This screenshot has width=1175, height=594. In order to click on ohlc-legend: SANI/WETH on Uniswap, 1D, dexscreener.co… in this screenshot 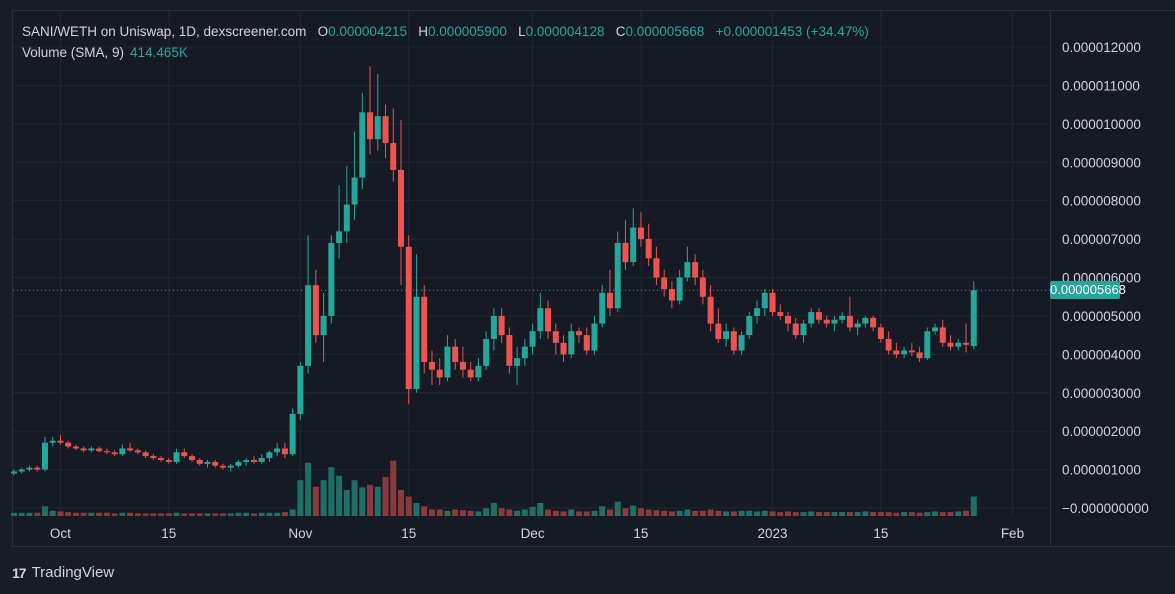, I will do `click(445, 31)`.